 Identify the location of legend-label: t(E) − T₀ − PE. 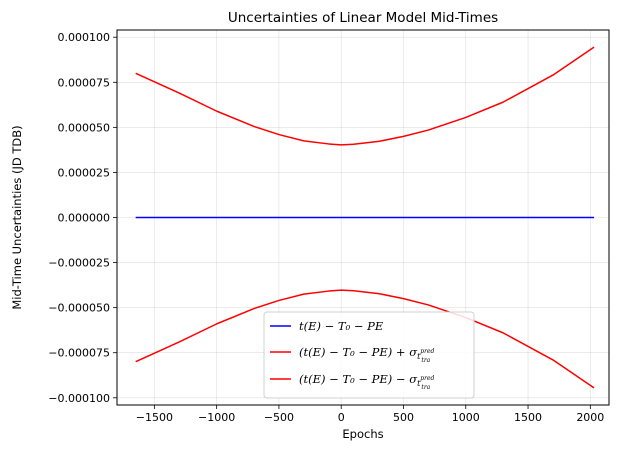
(341, 326).